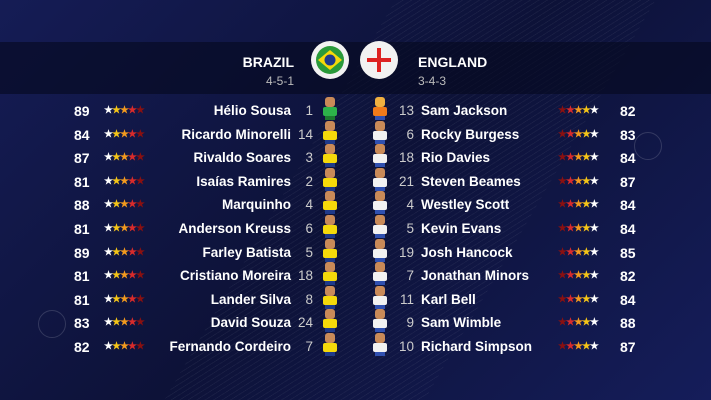 The width and height of the screenshot is (711, 400). What do you see at coordinates (456, 158) in the screenshot?
I see `away-player-name: Rio Davies` at bounding box center [456, 158].